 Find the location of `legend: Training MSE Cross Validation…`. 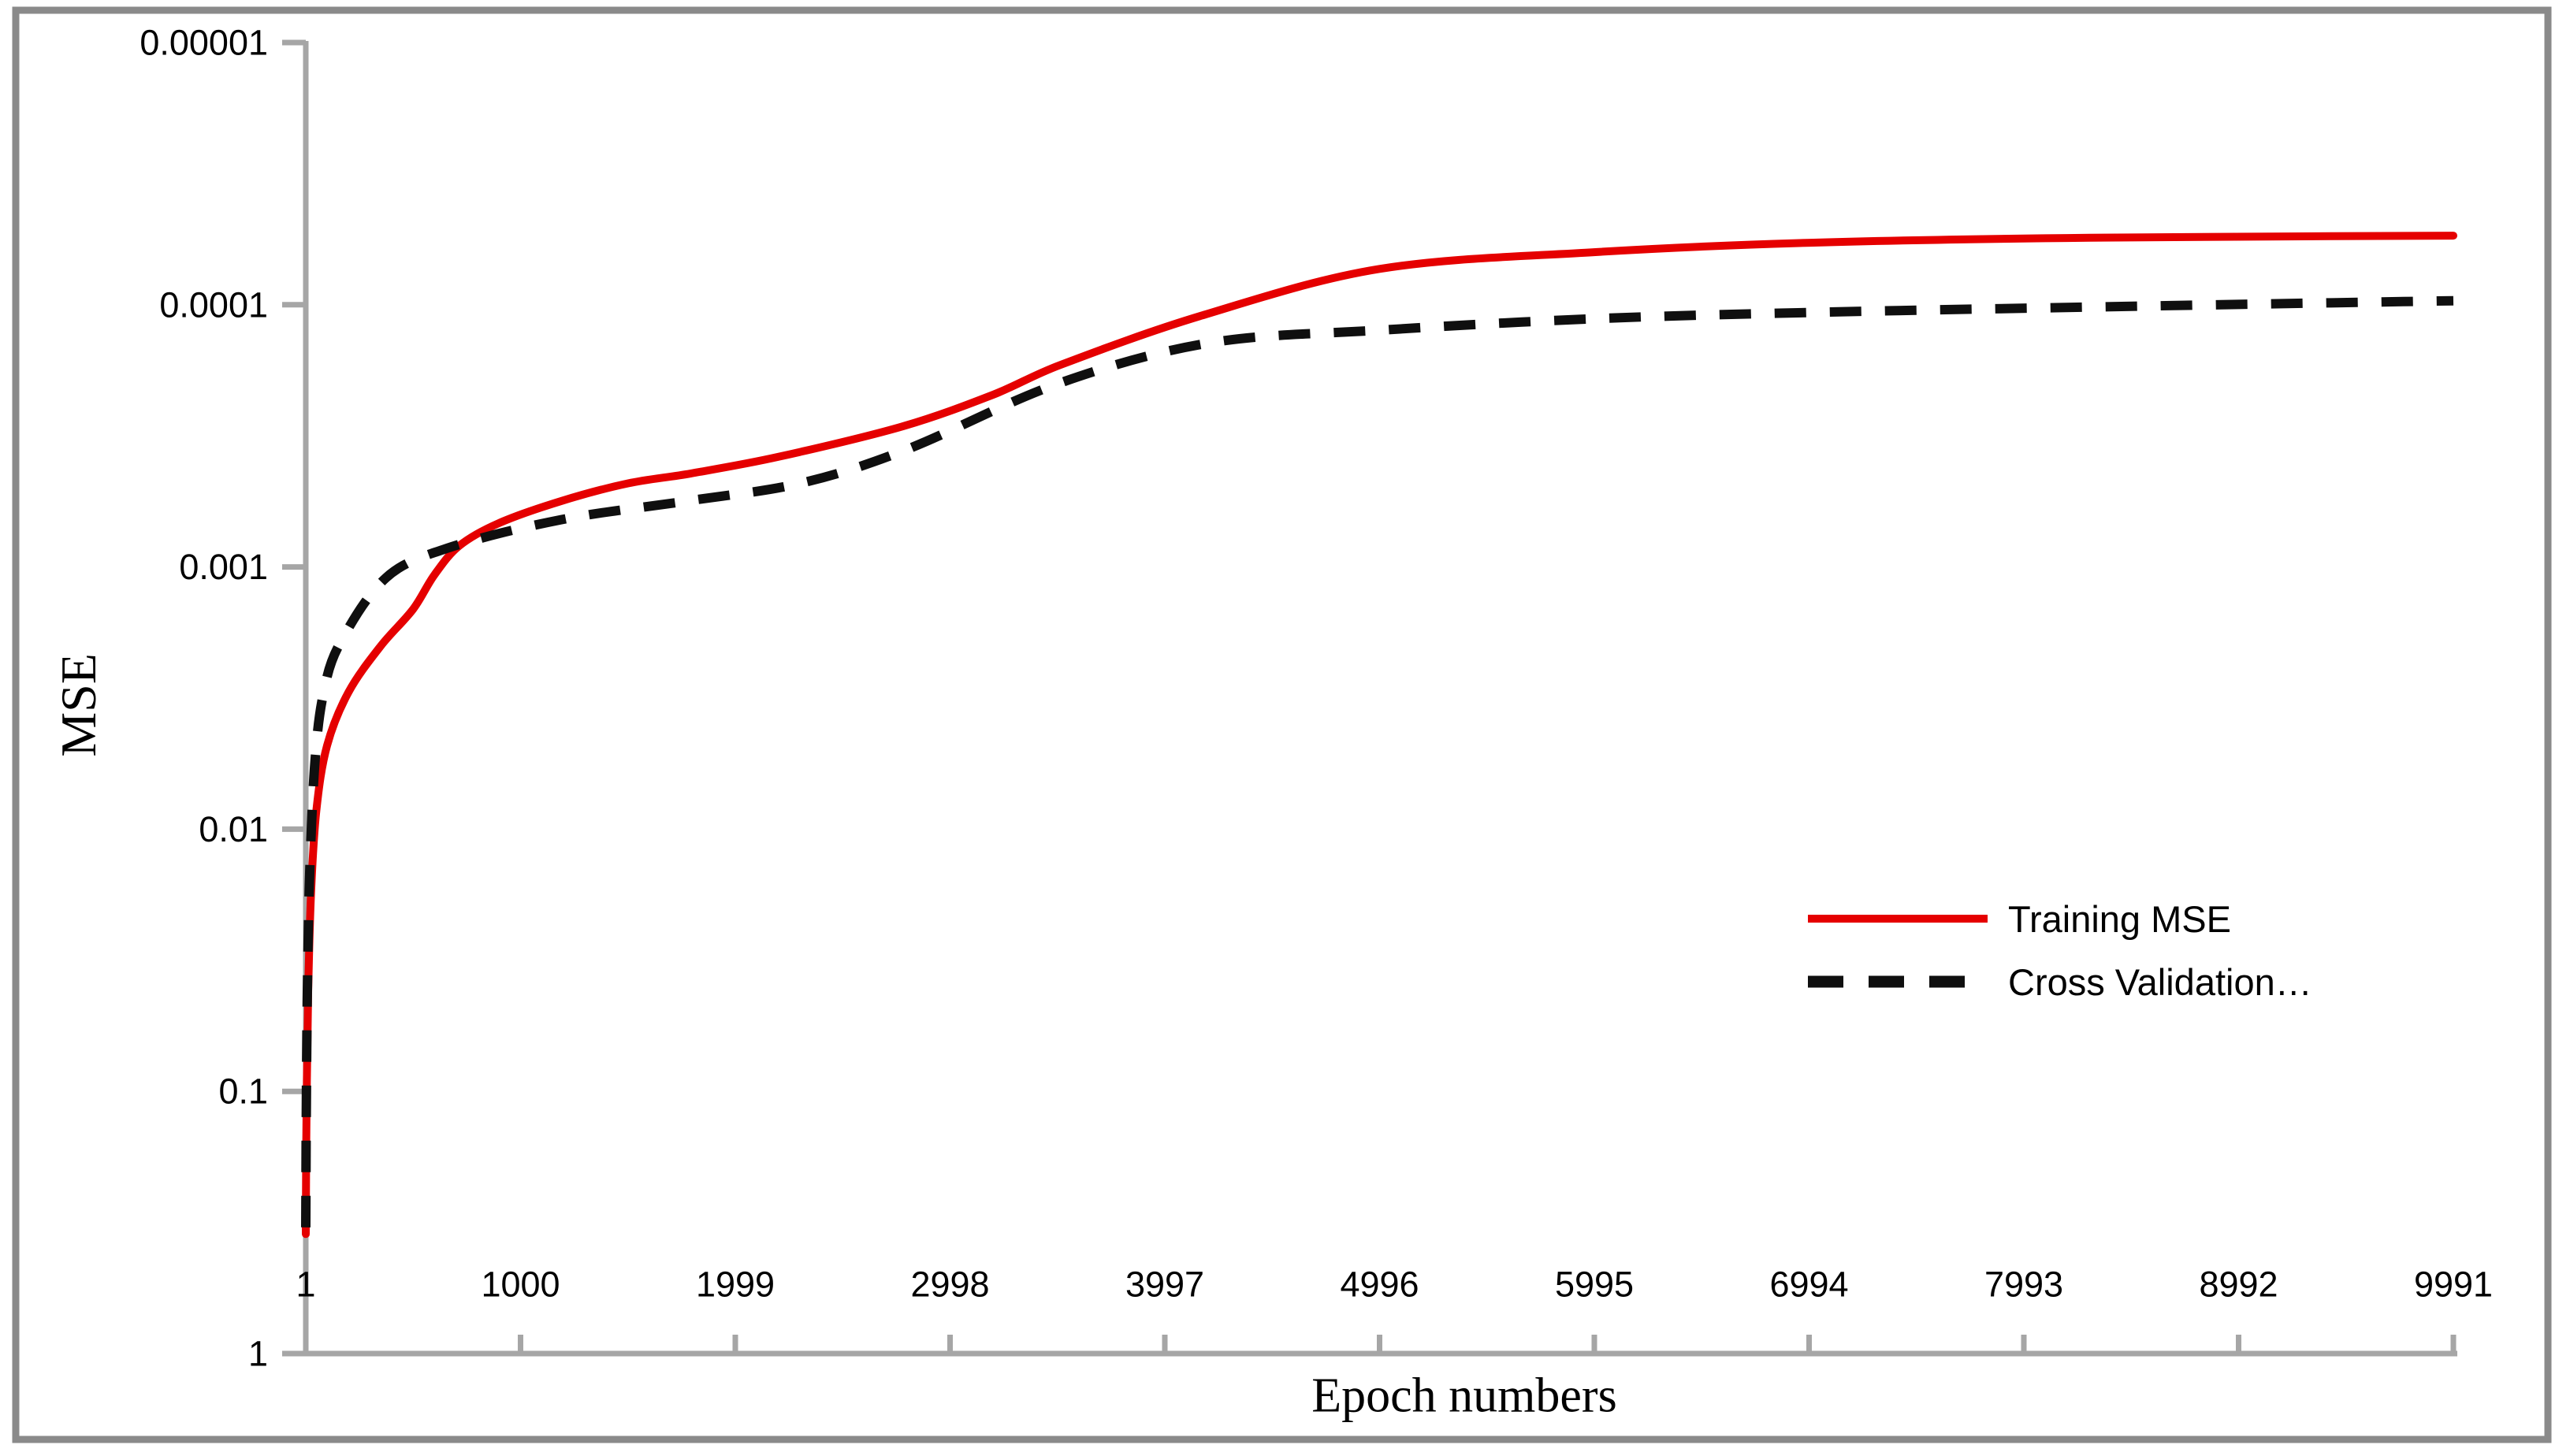

legend: Training MSE Cross Validation… is located at coordinates (2060, 950).